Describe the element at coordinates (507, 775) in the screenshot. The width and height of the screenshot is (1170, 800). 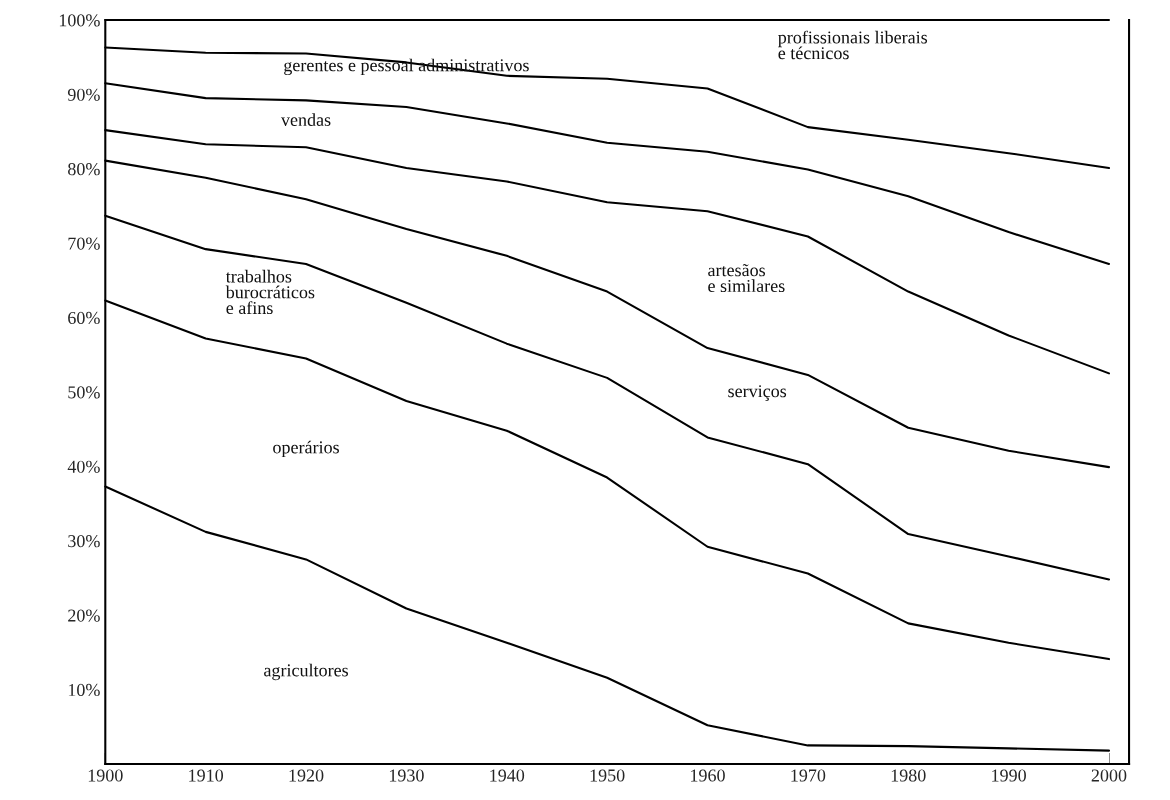
I see `x-tick-label: 1940` at that location.